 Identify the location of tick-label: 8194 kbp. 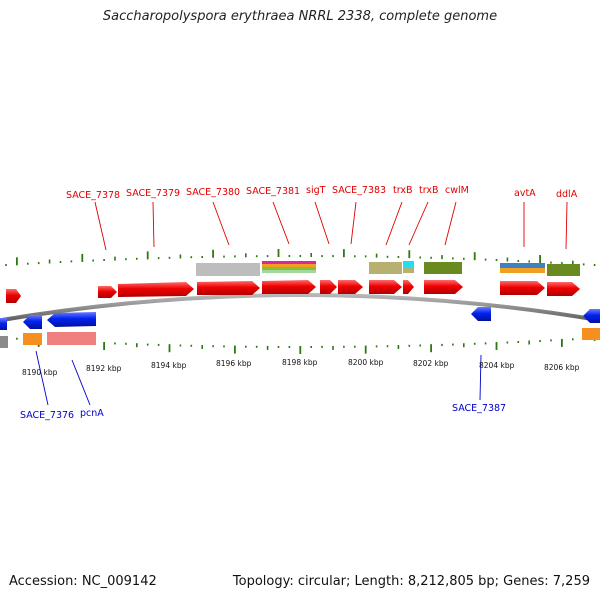
(169, 365).